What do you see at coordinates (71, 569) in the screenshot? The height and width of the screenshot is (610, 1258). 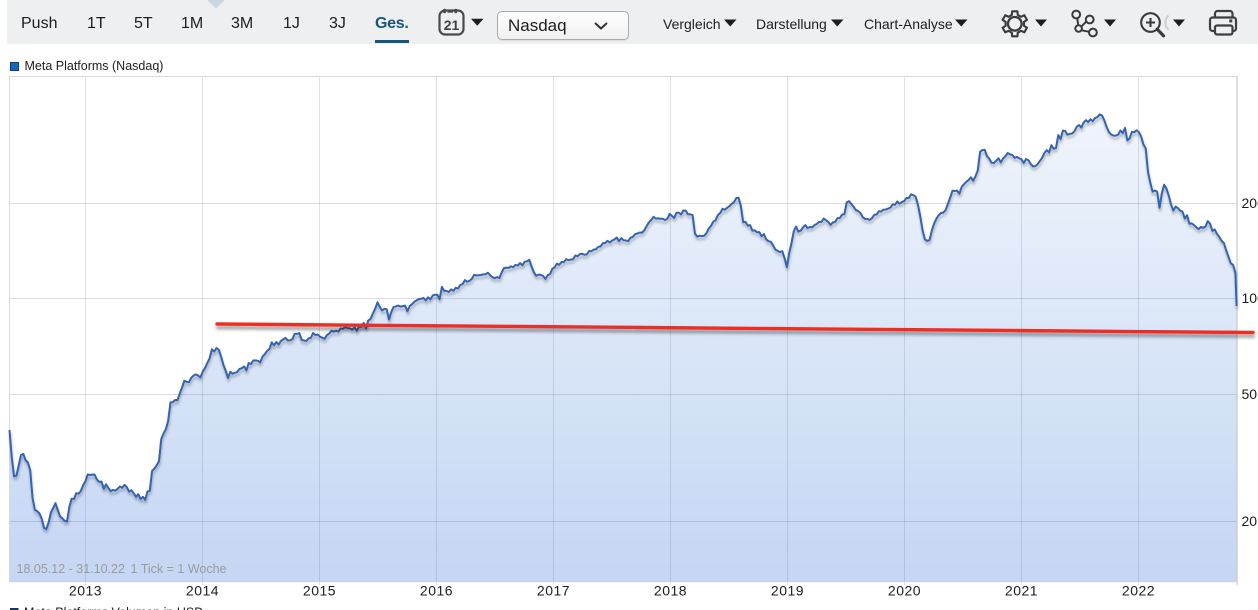 I see `svg-text: 18.05.12 - 31.10.22` at bounding box center [71, 569].